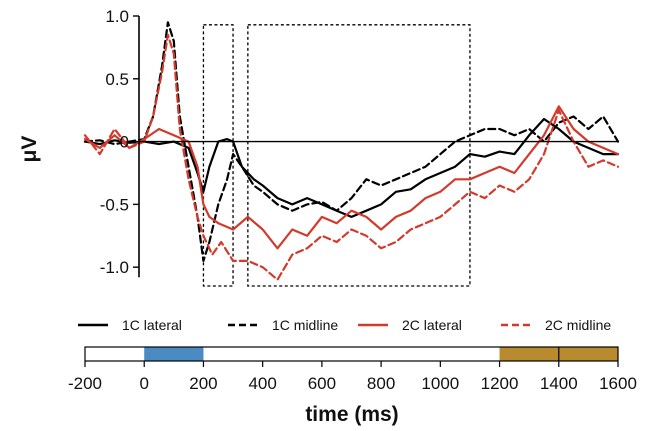 This screenshot has height=431, width=657. What do you see at coordinates (500, 383) in the screenshot?
I see `x-tick-label: 1200` at bounding box center [500, 383].